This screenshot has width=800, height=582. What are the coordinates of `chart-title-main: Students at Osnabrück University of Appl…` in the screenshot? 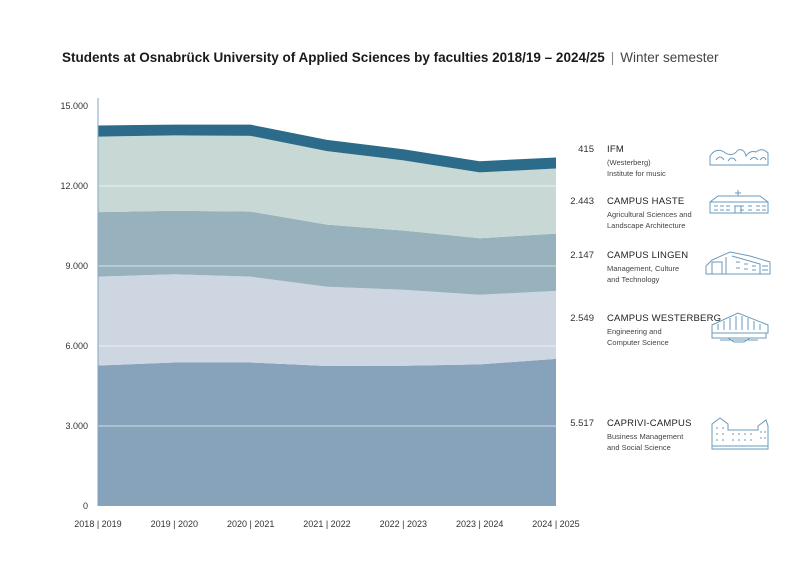 It's located at (333, 57).